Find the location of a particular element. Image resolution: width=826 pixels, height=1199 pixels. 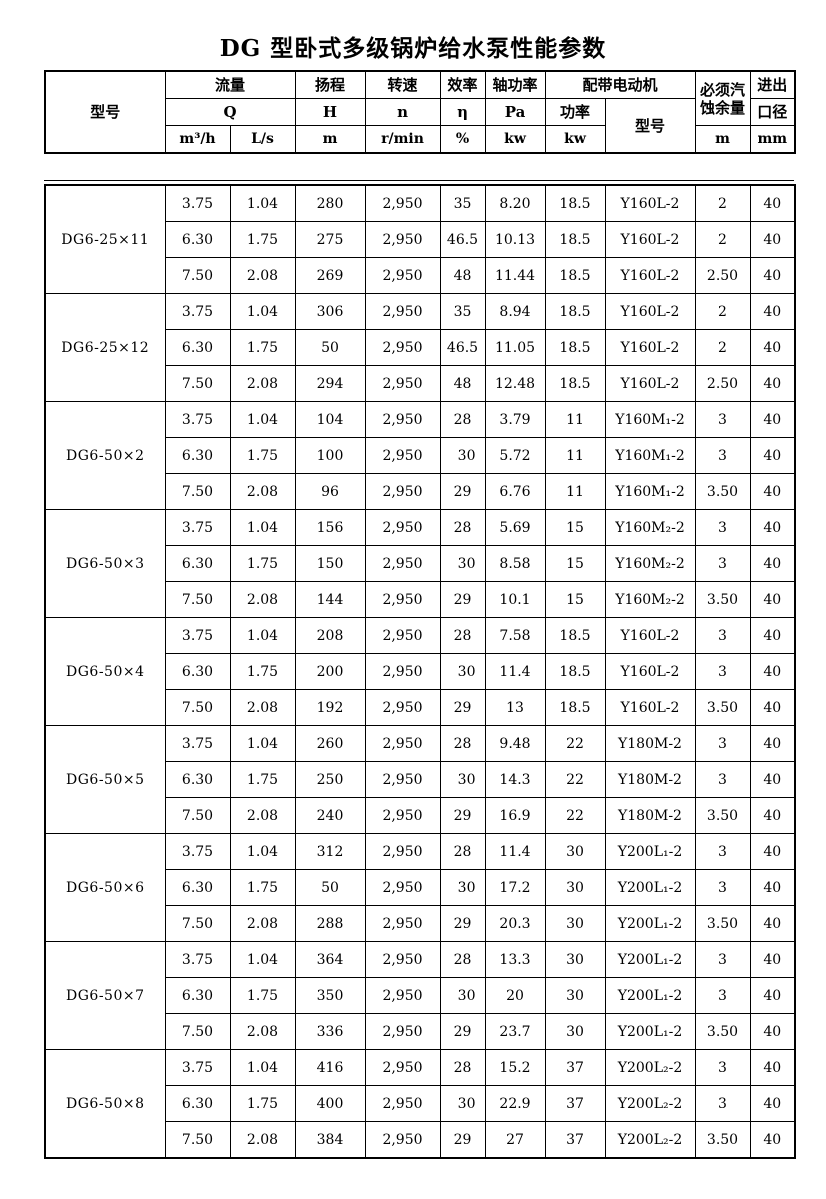

value-cell: 13 is located at coordinates (515, 707).